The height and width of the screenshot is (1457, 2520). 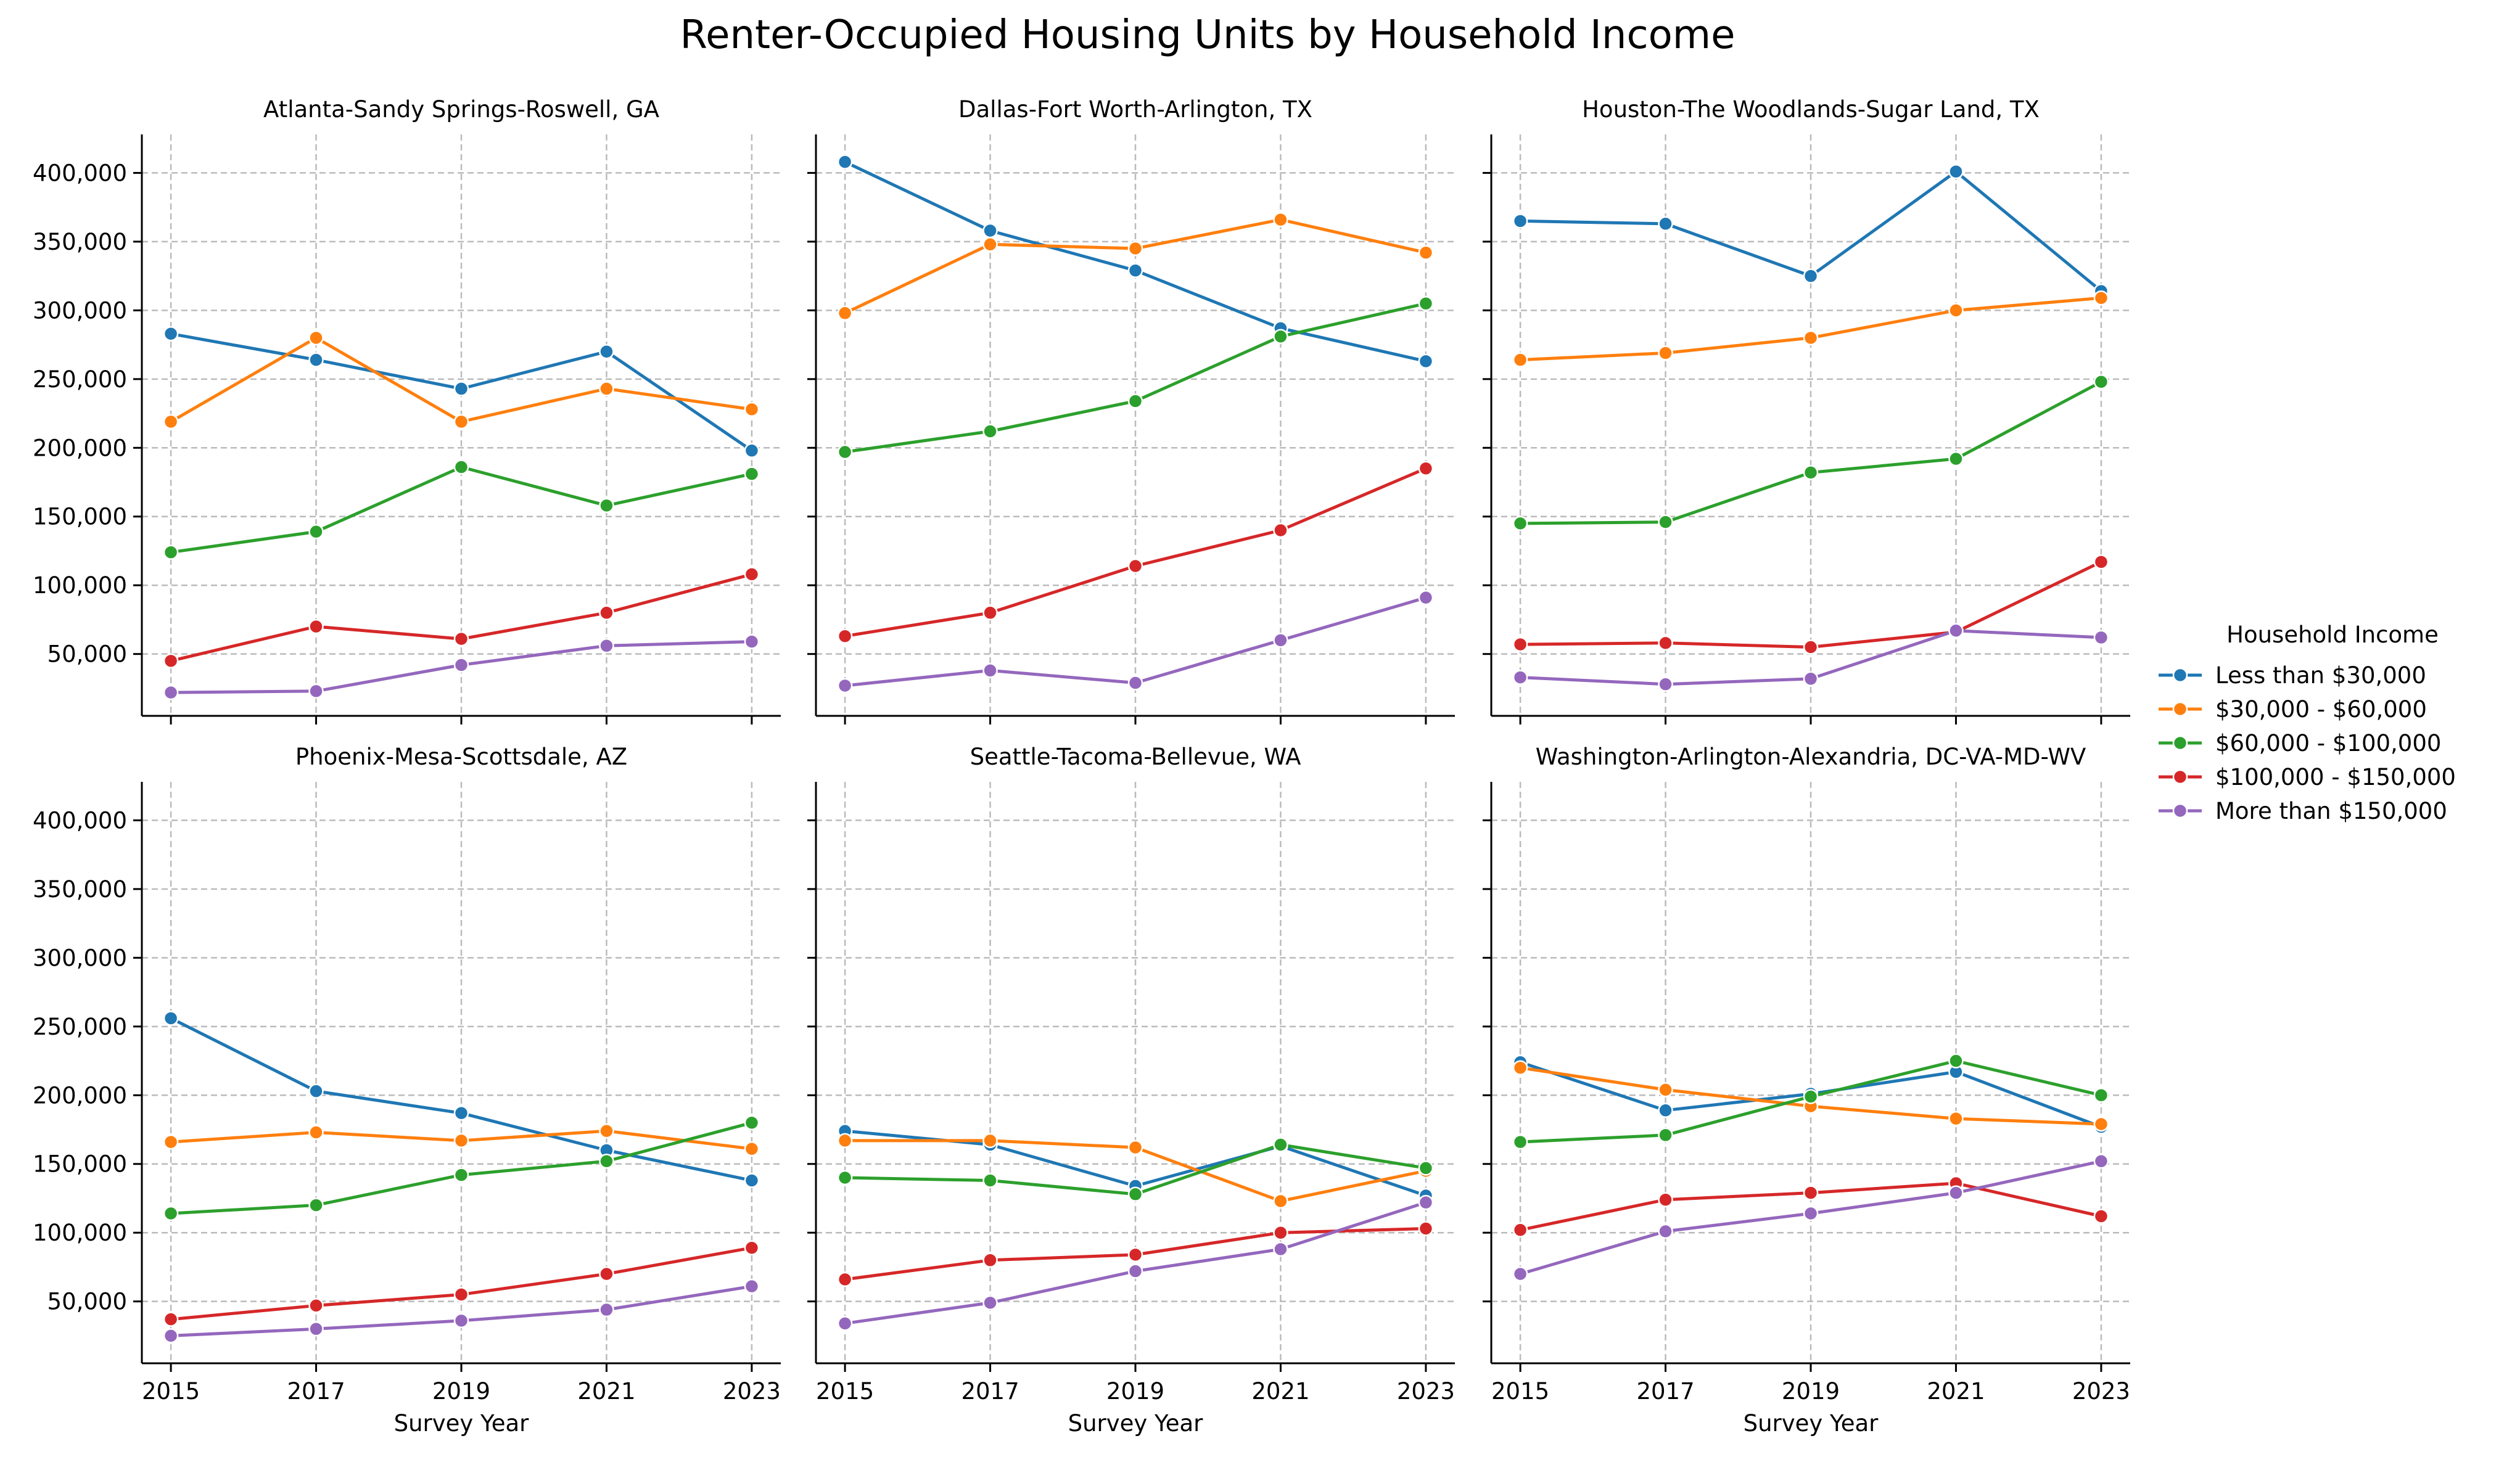 I want to click on x-tick-label: 2019, so click(x=1811, y=1391).